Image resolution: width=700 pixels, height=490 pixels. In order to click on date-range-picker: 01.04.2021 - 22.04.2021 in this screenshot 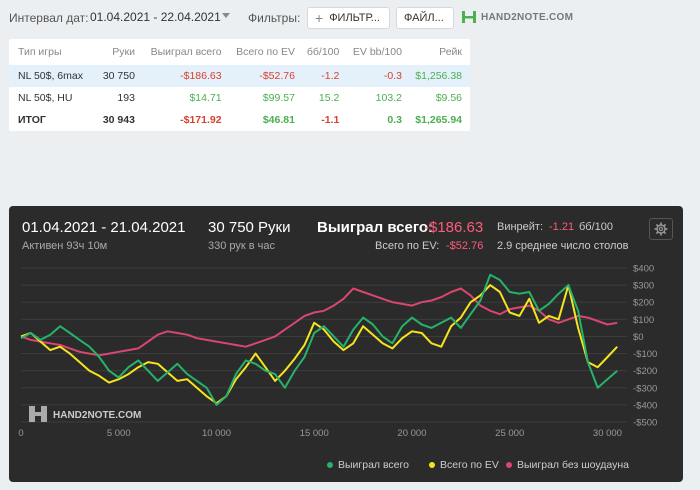, I will do `click(155, 17)`.